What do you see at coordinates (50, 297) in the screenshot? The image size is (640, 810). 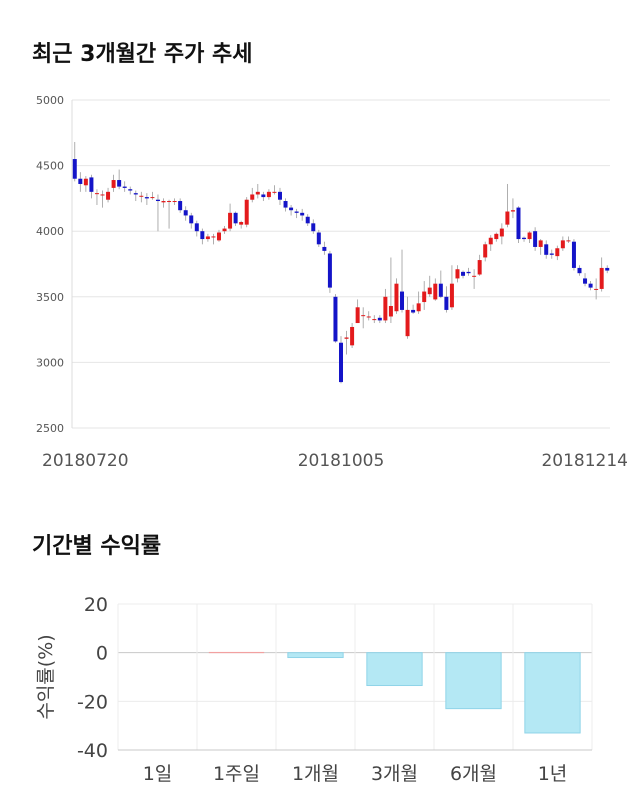 I see `y-tick-label: 3500` at bounding box center [50, 297].